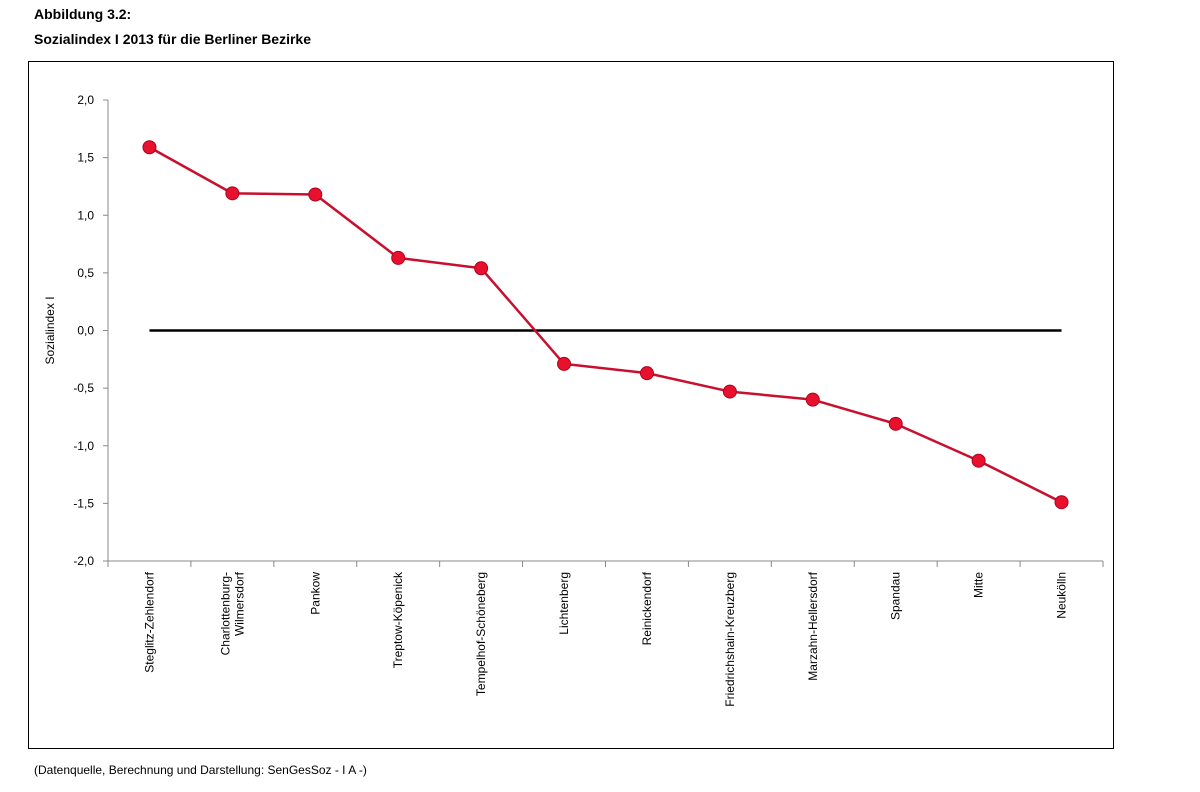 This screenshot has width=1200, height=792. Describe the element at coordinates (647, 608) in the screenshot. I see `x-category-label: Reinickendorf` at that location.